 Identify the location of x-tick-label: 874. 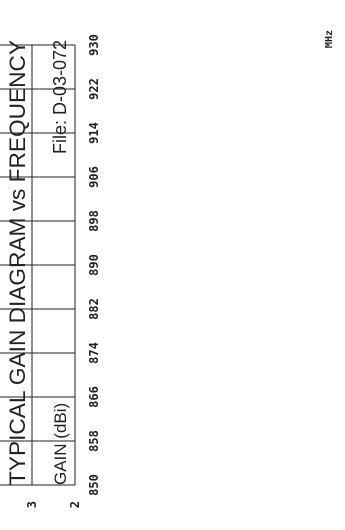
(94, 353).